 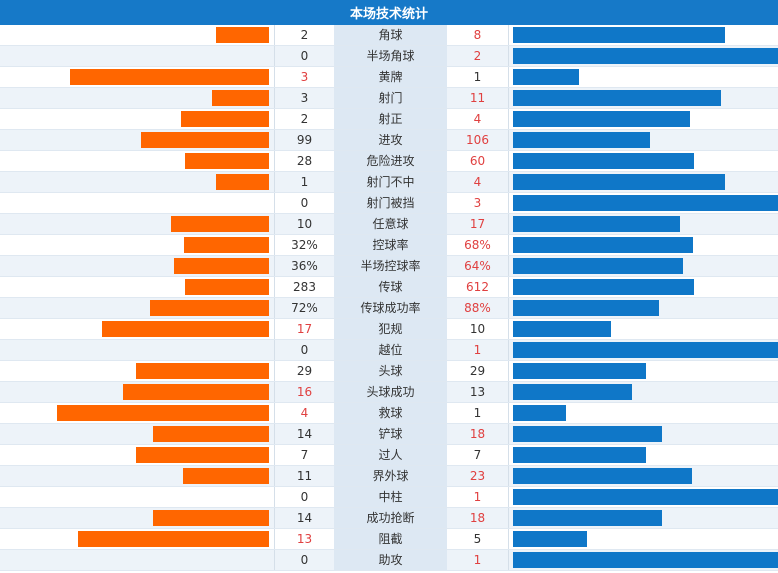 I want to click on stat-row: 3 黄牌 1, so click(x=389, y=77).